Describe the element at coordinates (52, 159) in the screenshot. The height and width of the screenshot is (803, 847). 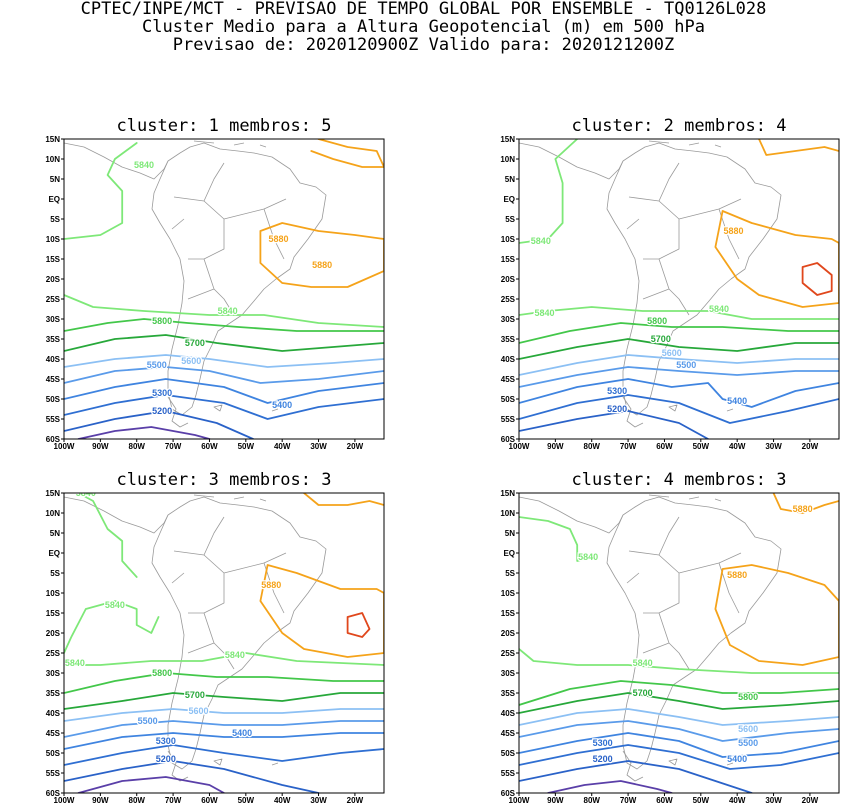
I see `panel-1-lat-tick-label: 10N` at that location.